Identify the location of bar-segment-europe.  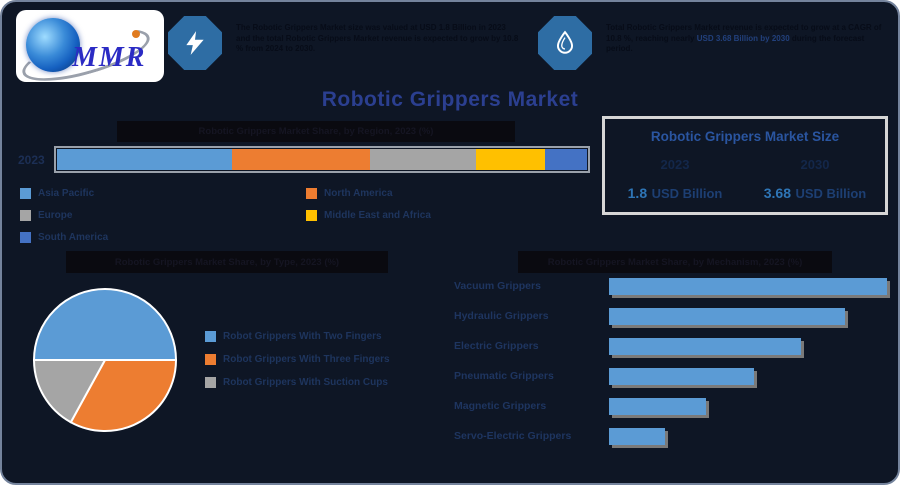
(422, 159).